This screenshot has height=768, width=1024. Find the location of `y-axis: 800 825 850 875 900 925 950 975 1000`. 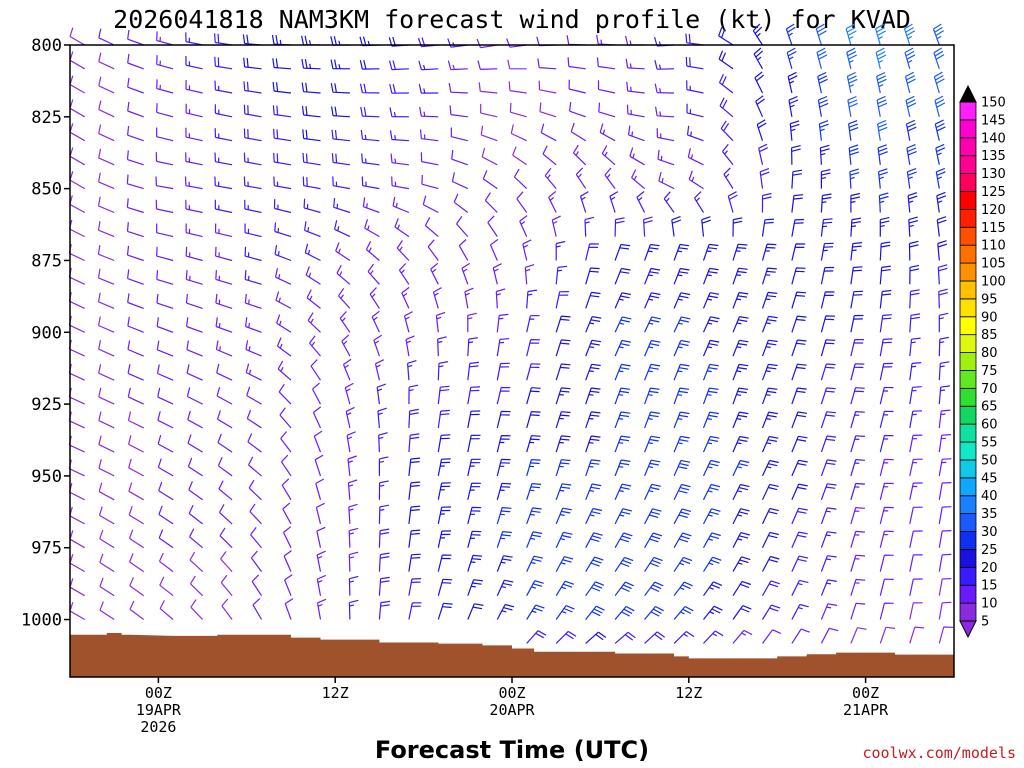

y-axis: 800 825 850 875 900 925 950 975 1000 is located at coordinates (45, 333).